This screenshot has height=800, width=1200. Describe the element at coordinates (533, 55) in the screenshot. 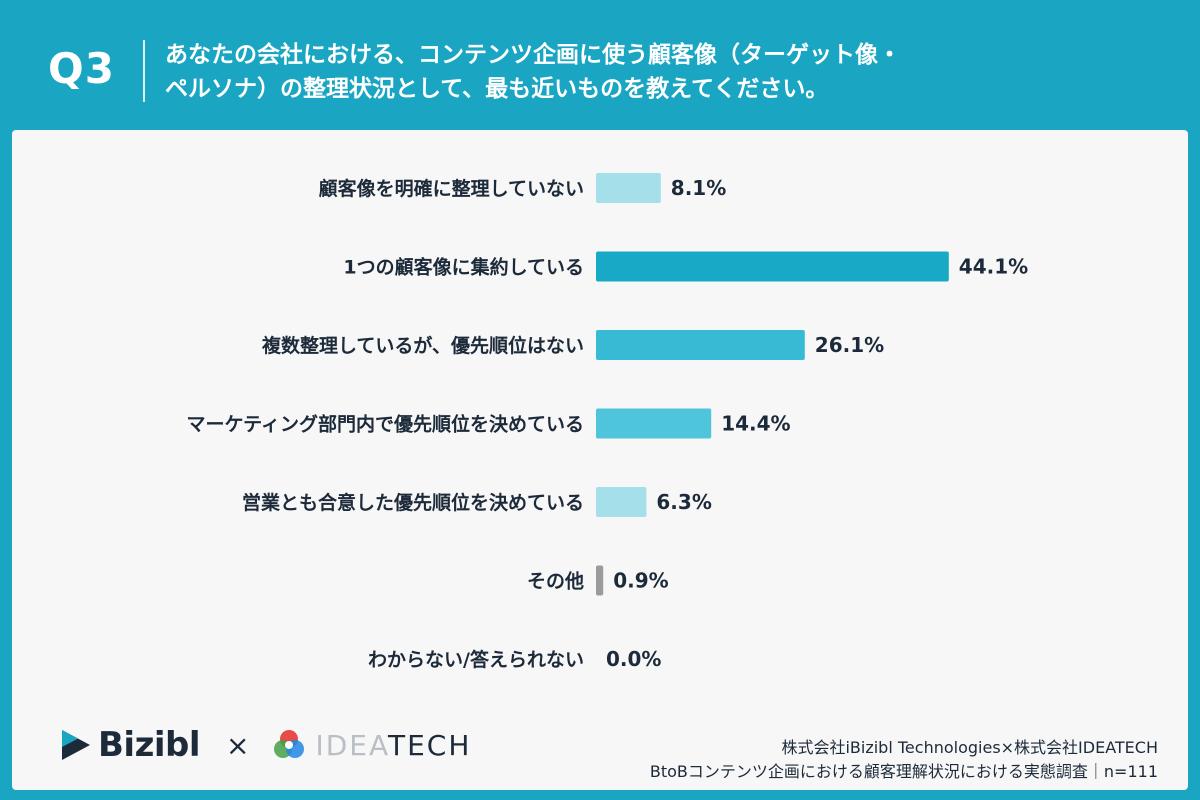

I see `question-line-1: あなたの会社における、コンテンツ企画に使う顧客像（ターゲット像・` at that location.